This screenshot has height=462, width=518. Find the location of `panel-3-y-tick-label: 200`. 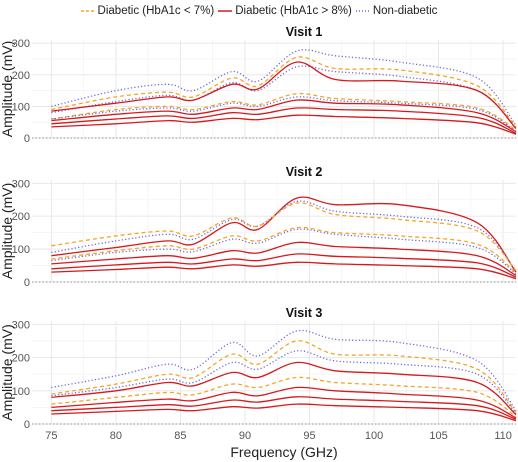

panel-3-y-tick-label: 200 is located at coordinates (21, 359).